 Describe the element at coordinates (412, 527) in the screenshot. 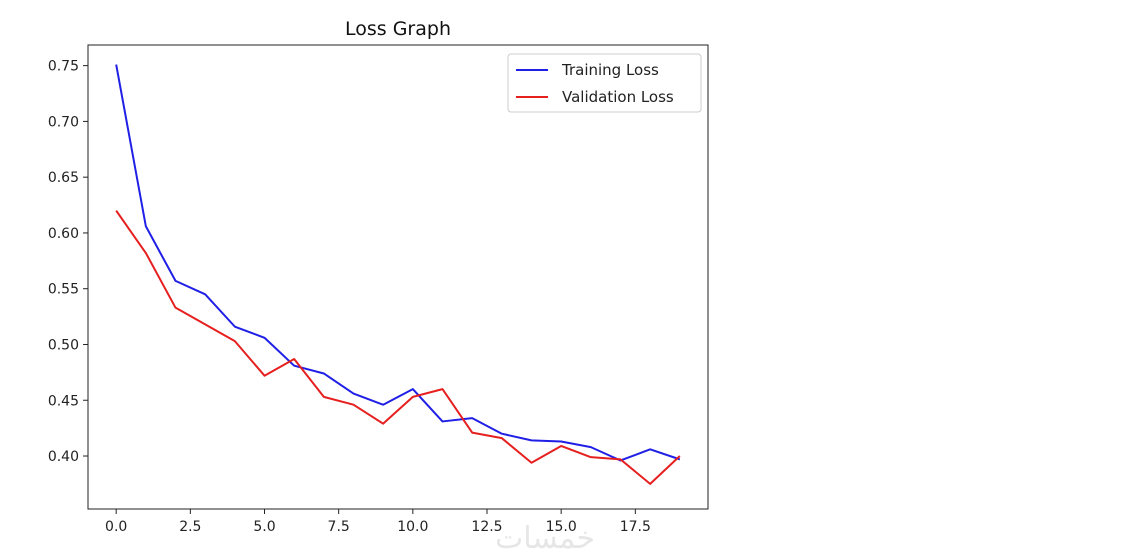

I see `x-tick-label: 10.0` at that location.